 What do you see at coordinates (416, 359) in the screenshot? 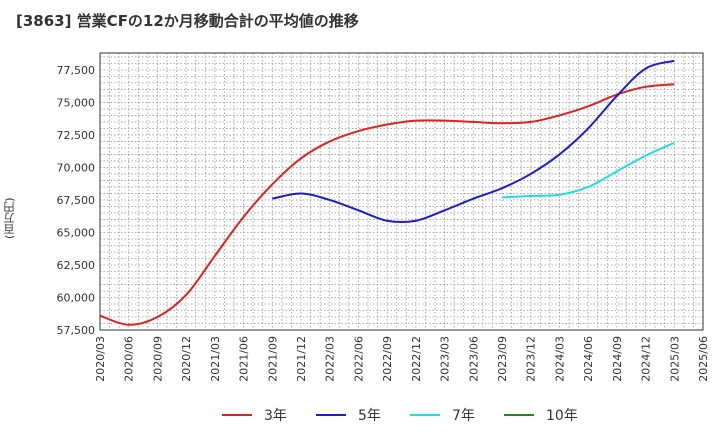
I see `x-tick-label: 2022/12` at bounding box center [416, 359].